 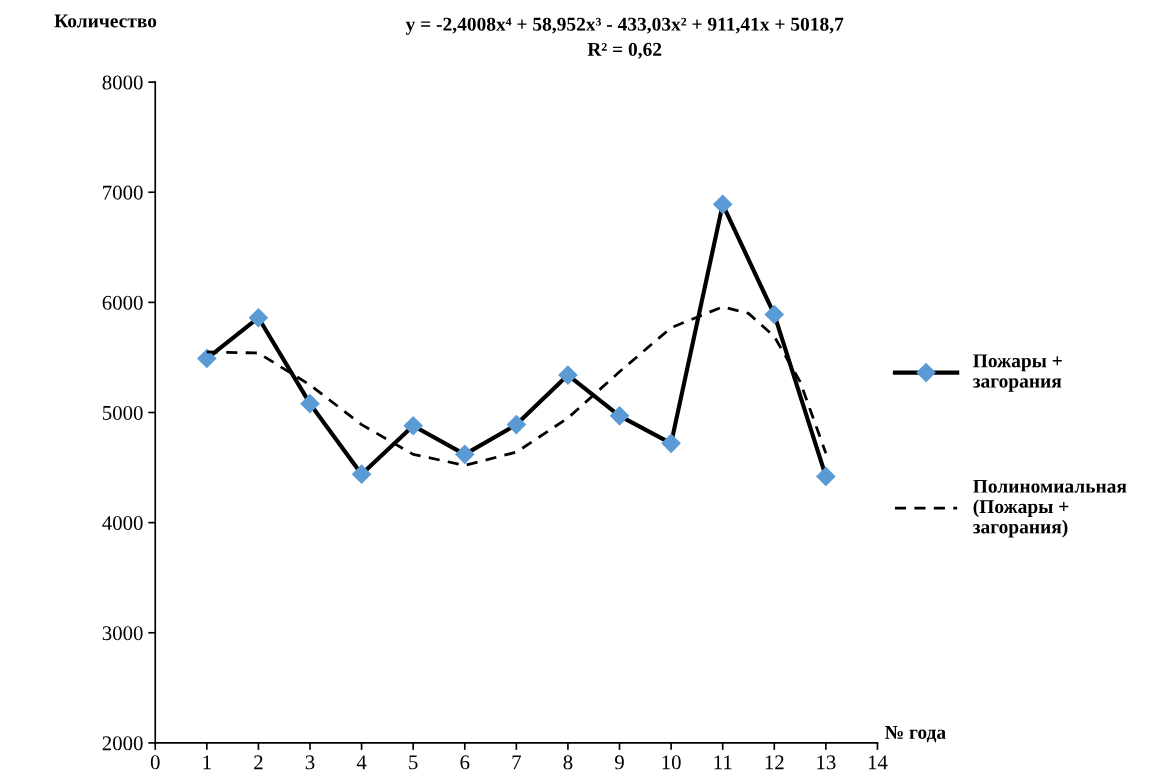 What do you see at coordinates (624, 26) in the screenshot?
I see `text: y = -2,4008x⁴ + 58,952x³ - 433,03x² + 911,41x + 5018,7` at bounding box center [624, 26].